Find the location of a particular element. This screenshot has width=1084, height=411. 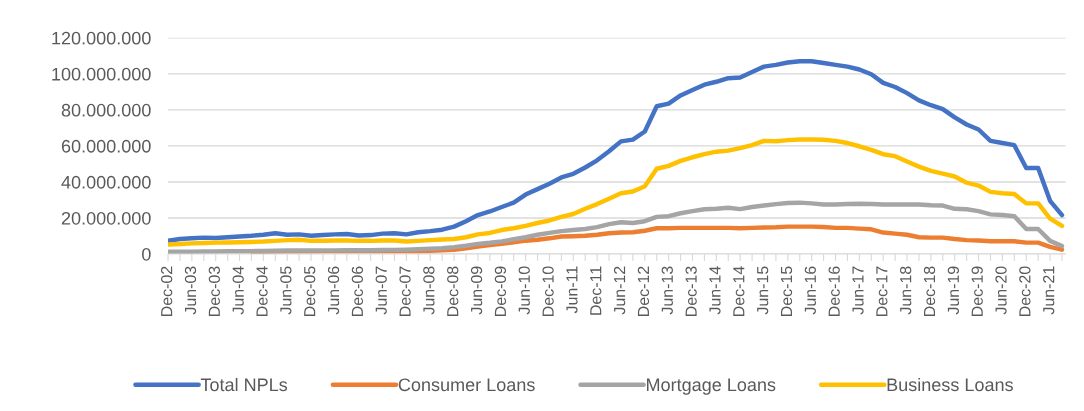

x-tick-label: Dec-20 is located at coordinates (1025, 291).